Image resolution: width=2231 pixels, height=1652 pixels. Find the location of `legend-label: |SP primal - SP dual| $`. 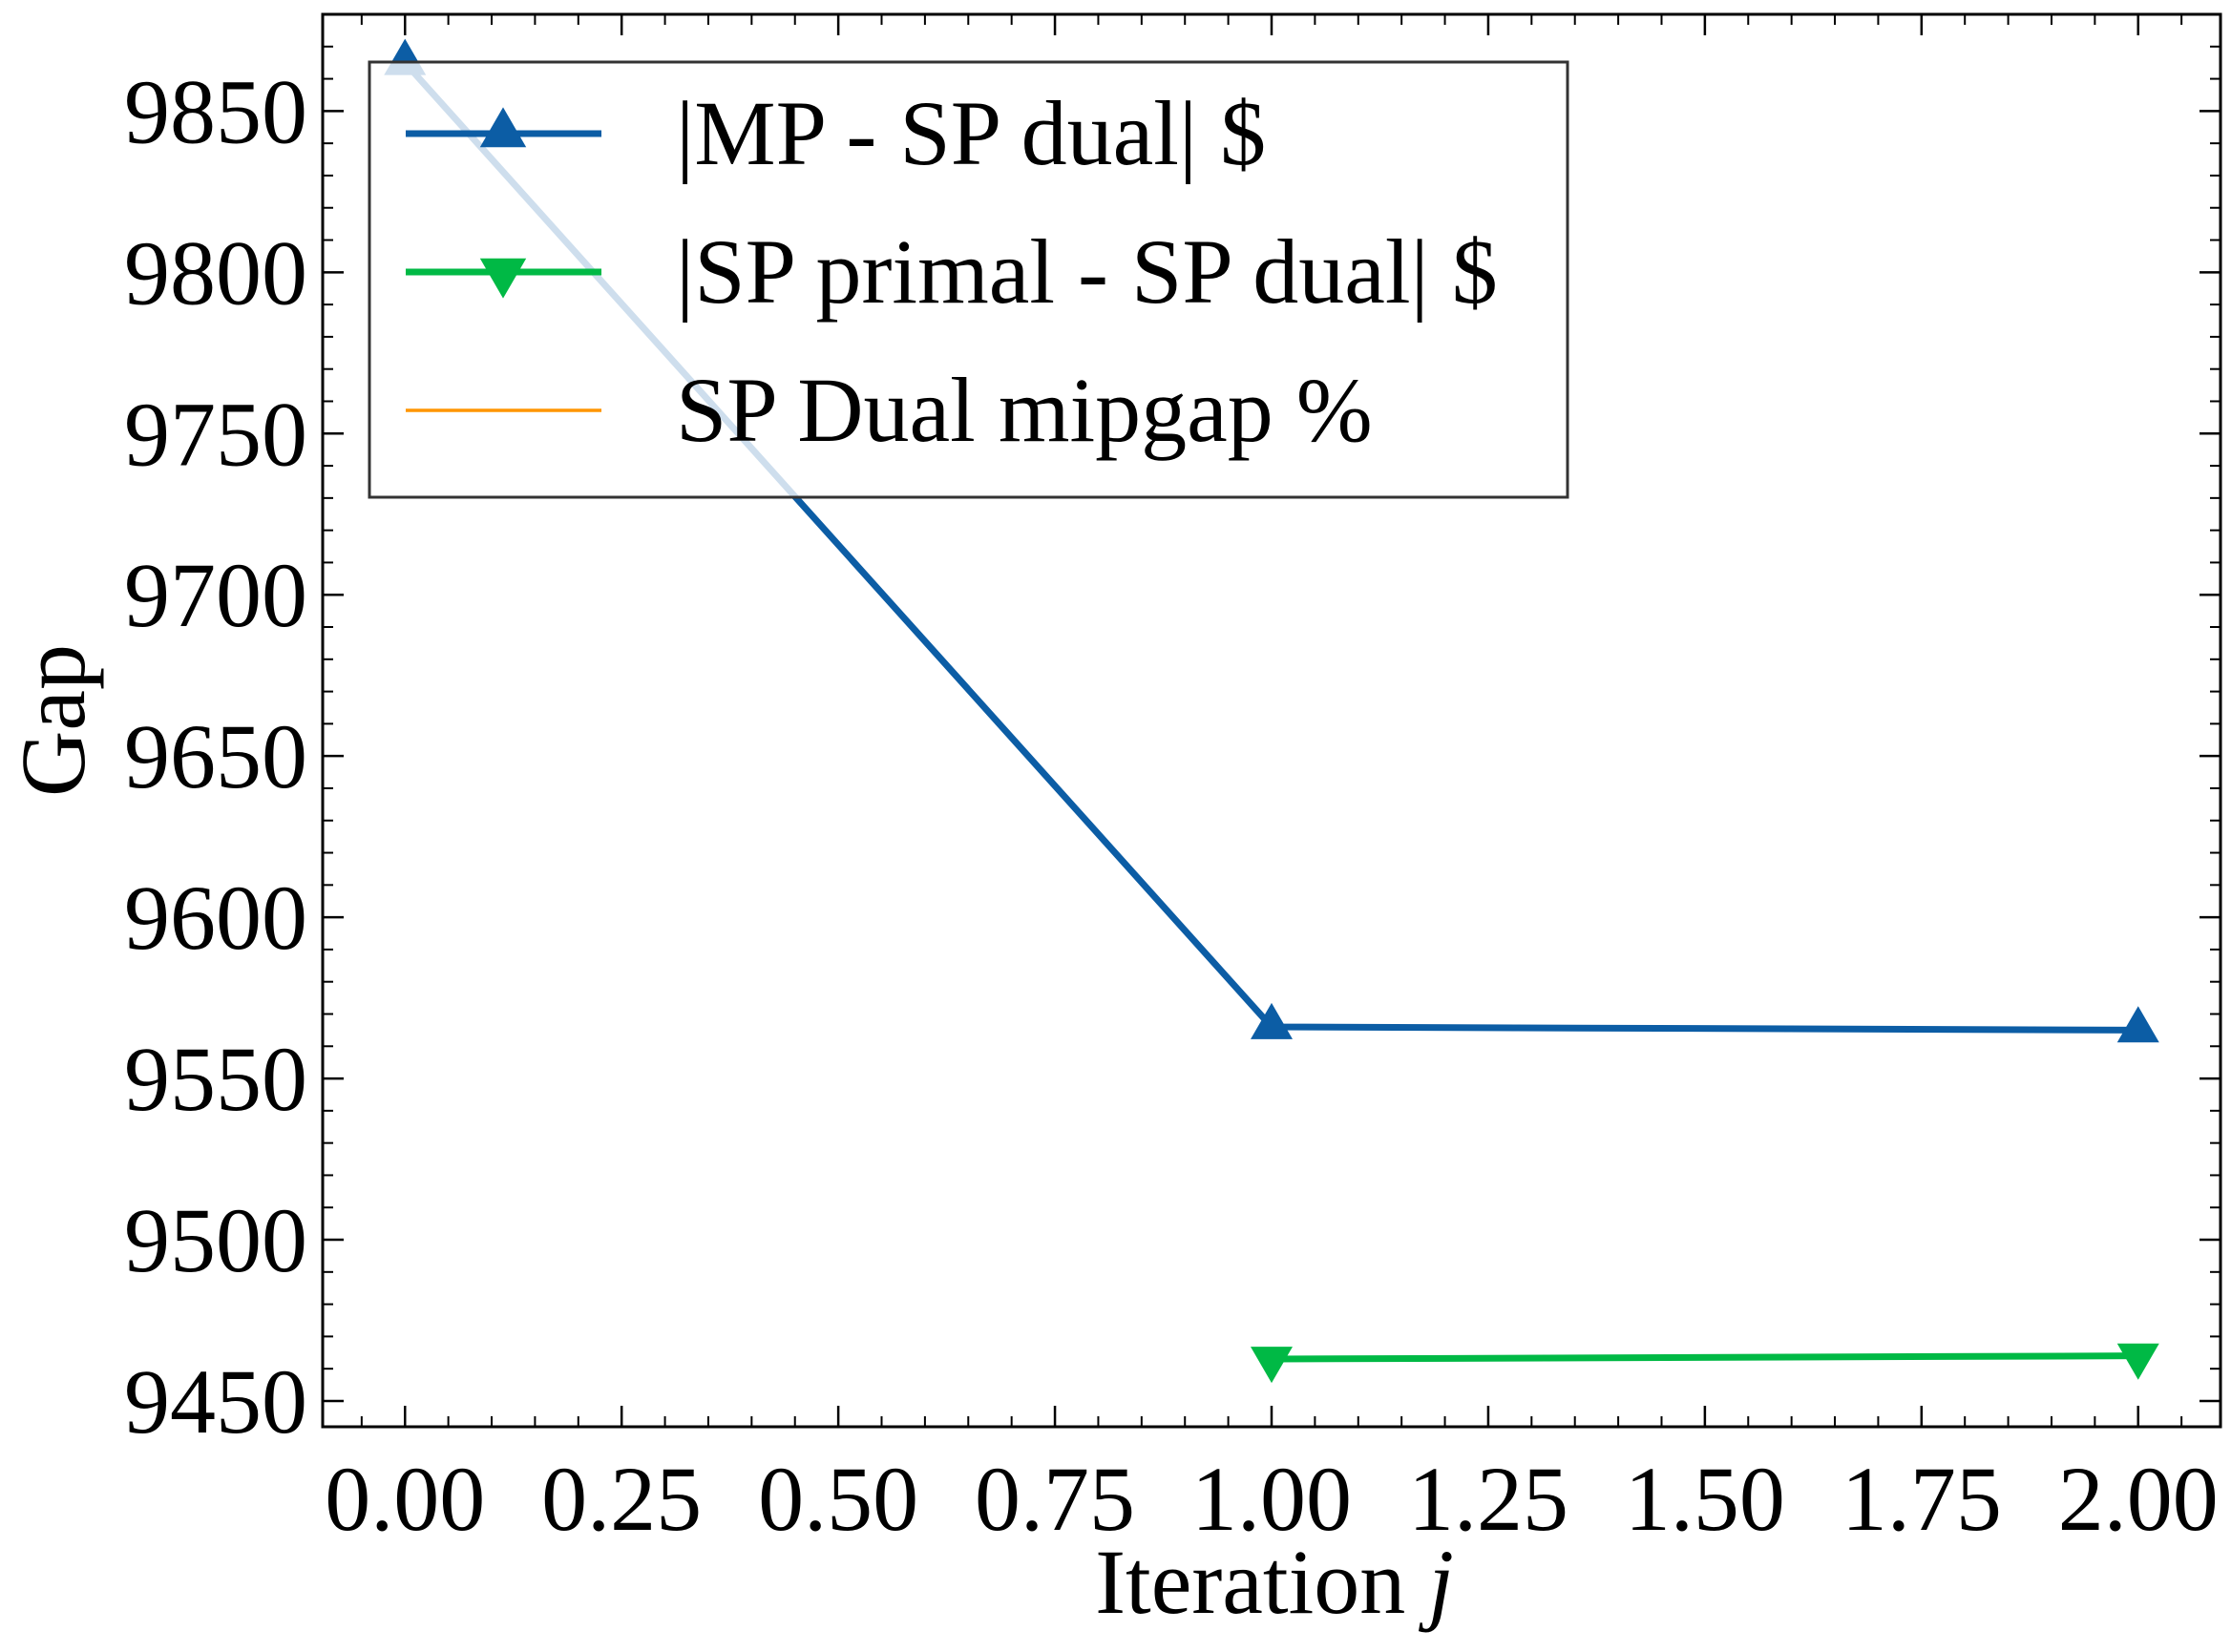

legend-label: |SP primal - SP dual| $ is located at coordinates (1087, 271).